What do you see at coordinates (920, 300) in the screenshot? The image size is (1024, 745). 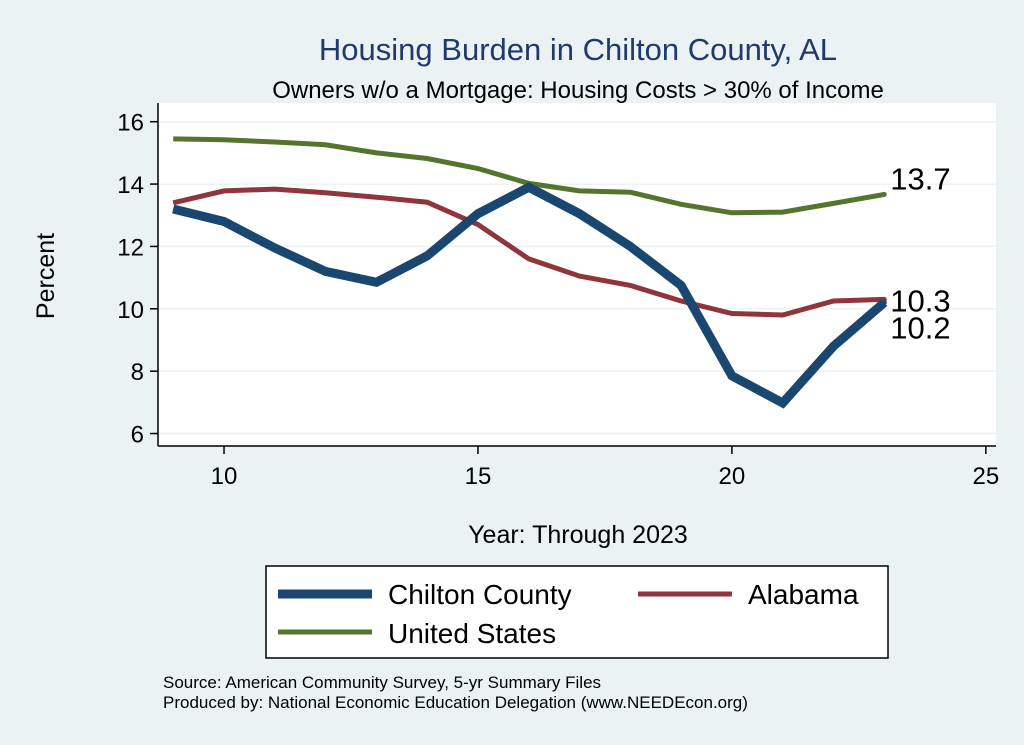 I see `end-label-alabama: 10.3` at bounding box center [920, 300].